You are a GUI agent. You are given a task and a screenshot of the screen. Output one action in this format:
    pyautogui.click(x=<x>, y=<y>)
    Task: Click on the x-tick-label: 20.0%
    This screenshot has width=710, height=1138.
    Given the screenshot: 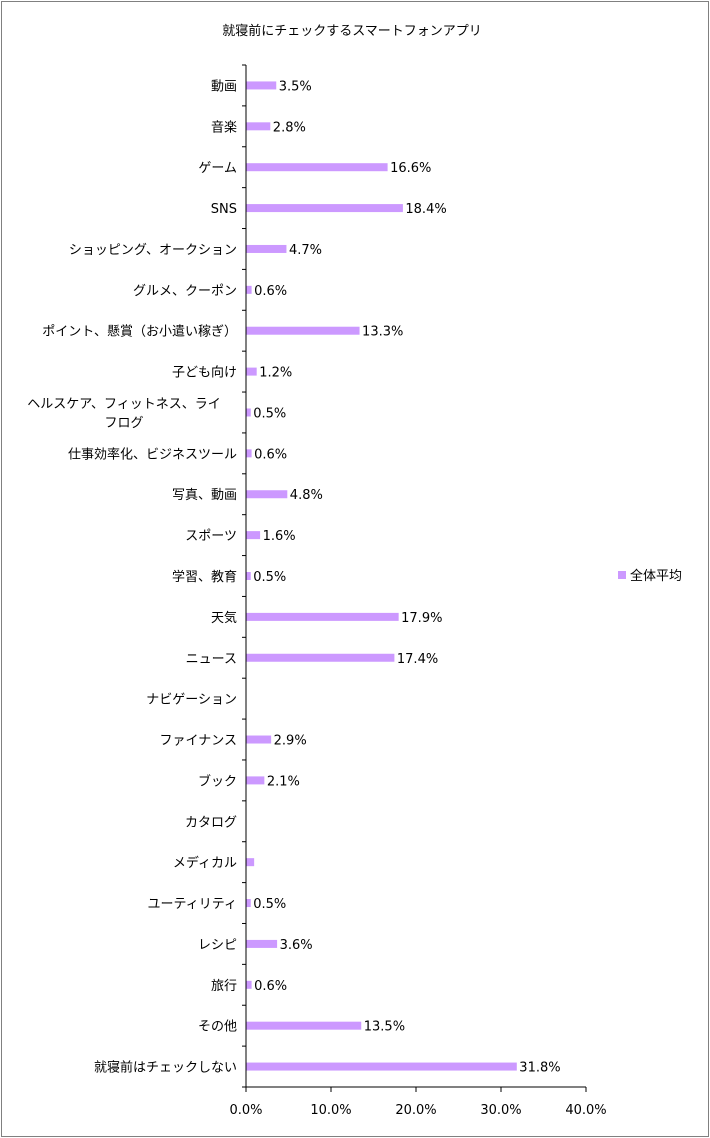 What is the action you would take?
    pyautogui.click(x=415, y=1110)
    